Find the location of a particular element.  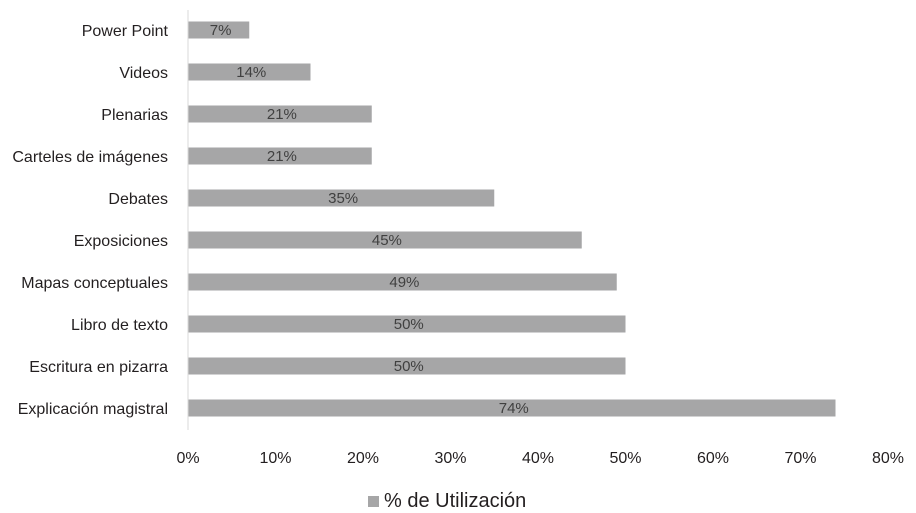

category-label-7: Libro de texto is located at coordinates (119, 325).